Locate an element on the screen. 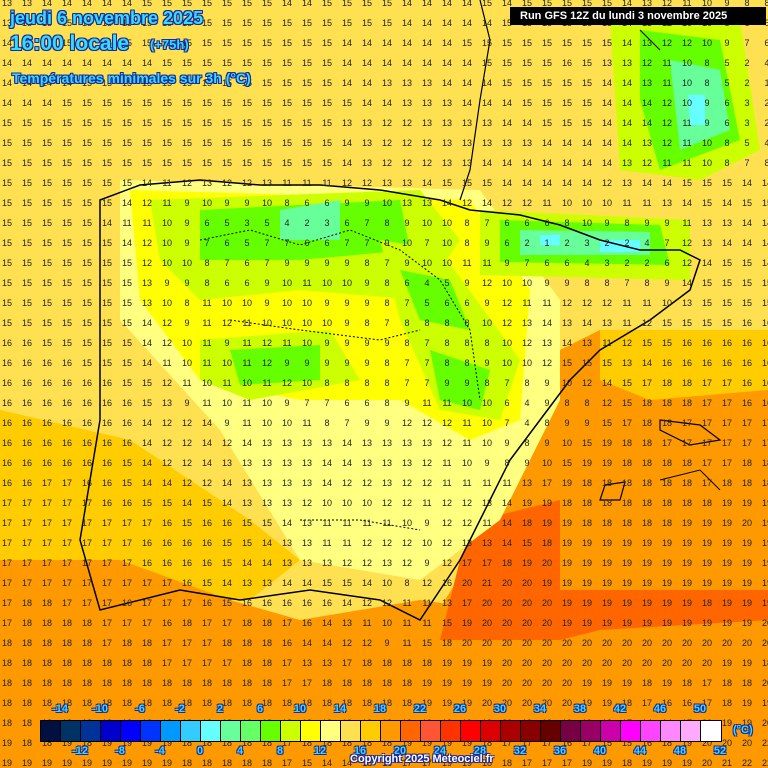 The image size is (768, 768). legend-label-top: 30 is located at coordinates (500, 709).